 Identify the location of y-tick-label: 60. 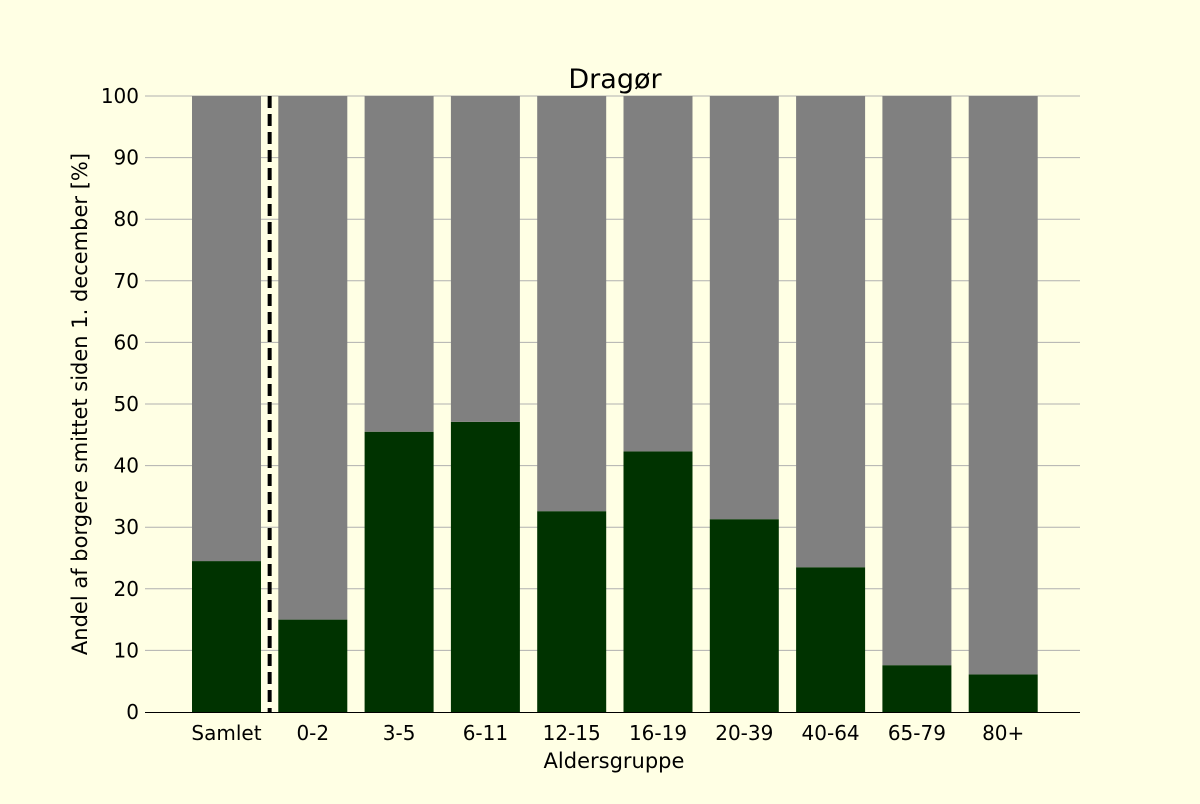
(126, 342).